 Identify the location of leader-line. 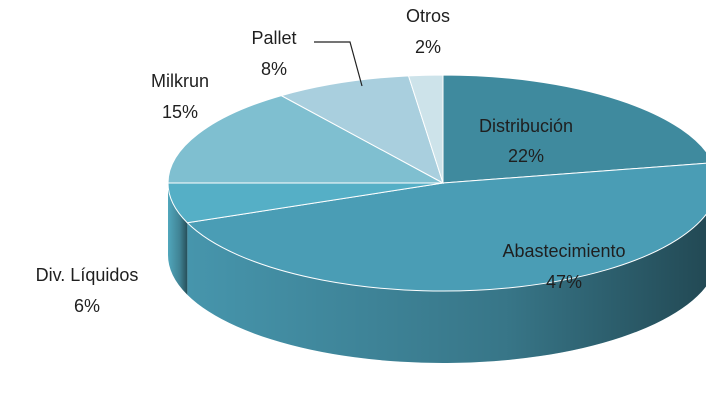
(338, 64).